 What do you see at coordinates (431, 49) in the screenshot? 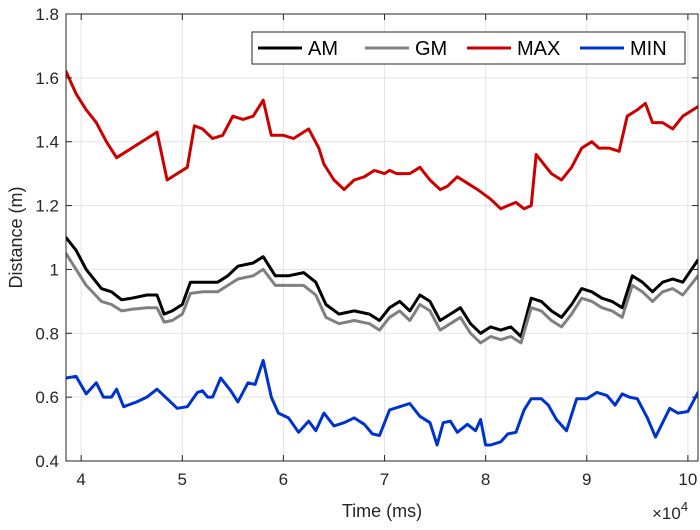
I see `legend-label-gm: GM` at bounding box center [431, 49].